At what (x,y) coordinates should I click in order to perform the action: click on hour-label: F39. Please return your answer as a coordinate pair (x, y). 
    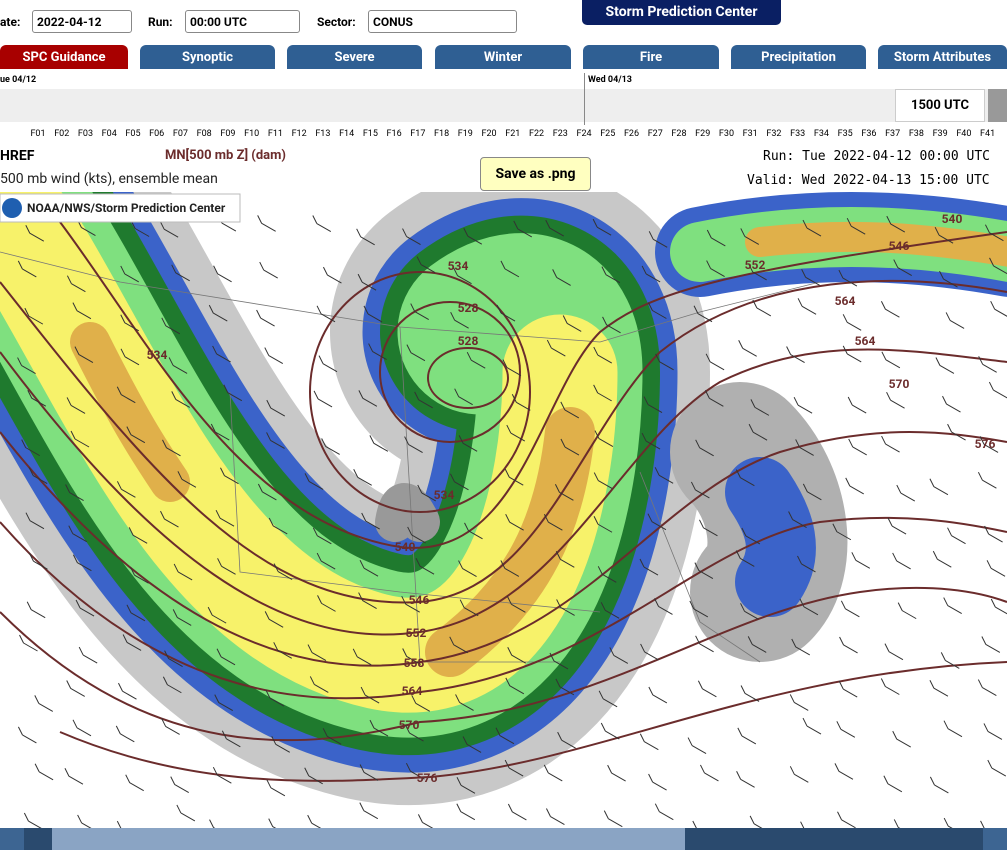
    Looking at the image, I should click on (940, 134).